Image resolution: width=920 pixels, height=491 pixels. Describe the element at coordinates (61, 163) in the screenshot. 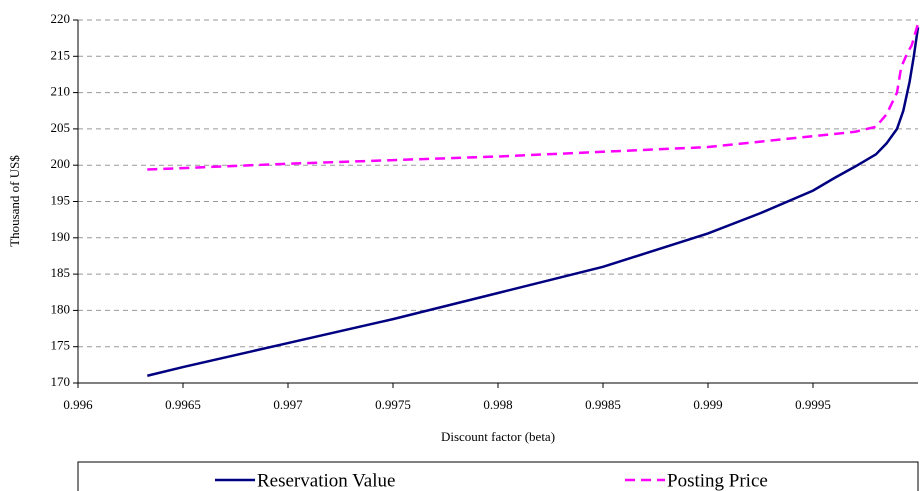

I see `y-tick-label: 200` at that location.